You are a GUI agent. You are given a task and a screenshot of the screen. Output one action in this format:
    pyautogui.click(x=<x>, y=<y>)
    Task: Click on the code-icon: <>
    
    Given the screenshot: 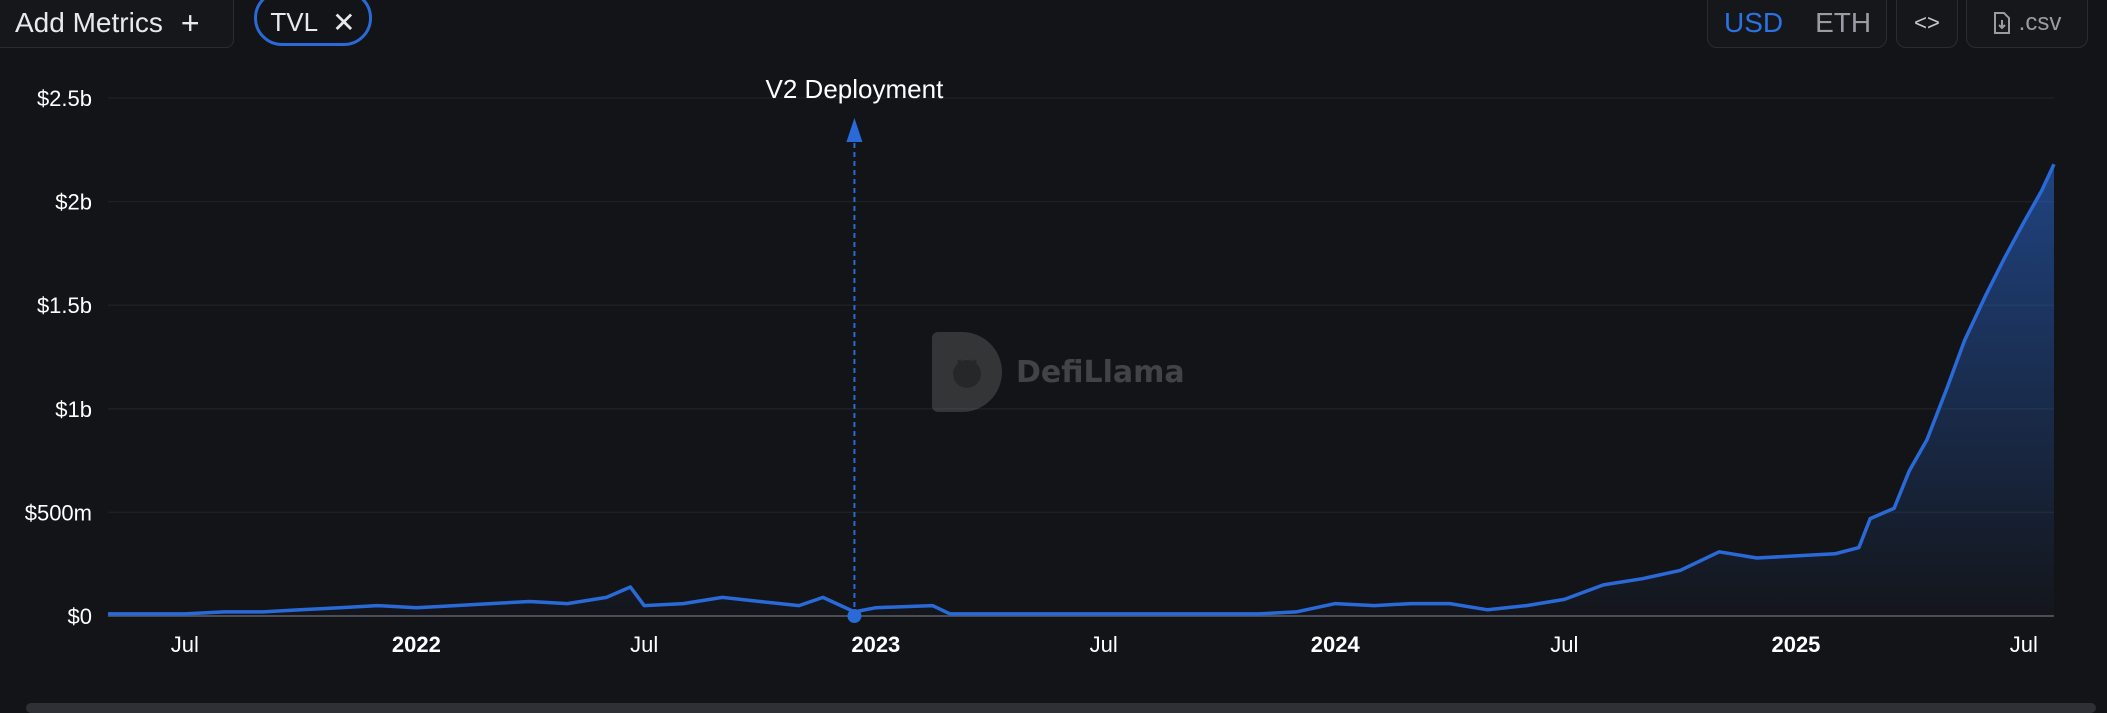 What is the action you would take?
    pyautogui.click(x=1927, y=22)
    